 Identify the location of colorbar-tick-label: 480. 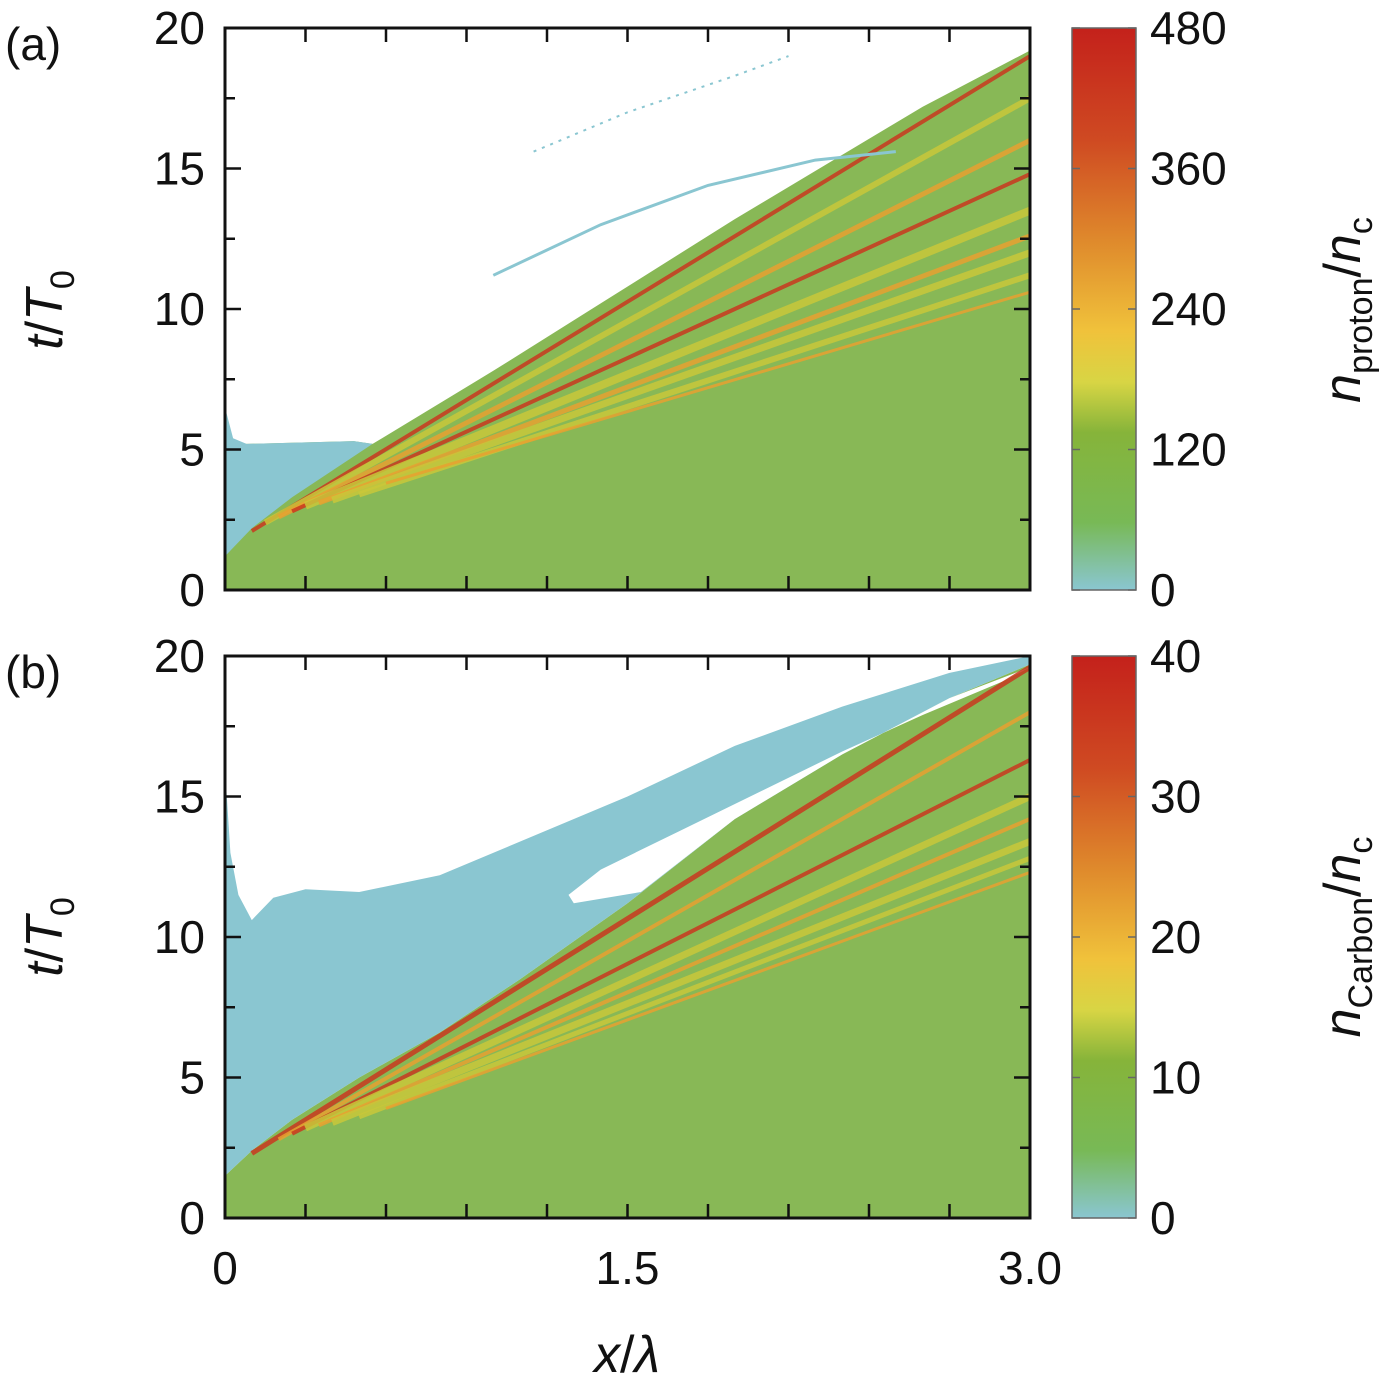
(1188, 28).